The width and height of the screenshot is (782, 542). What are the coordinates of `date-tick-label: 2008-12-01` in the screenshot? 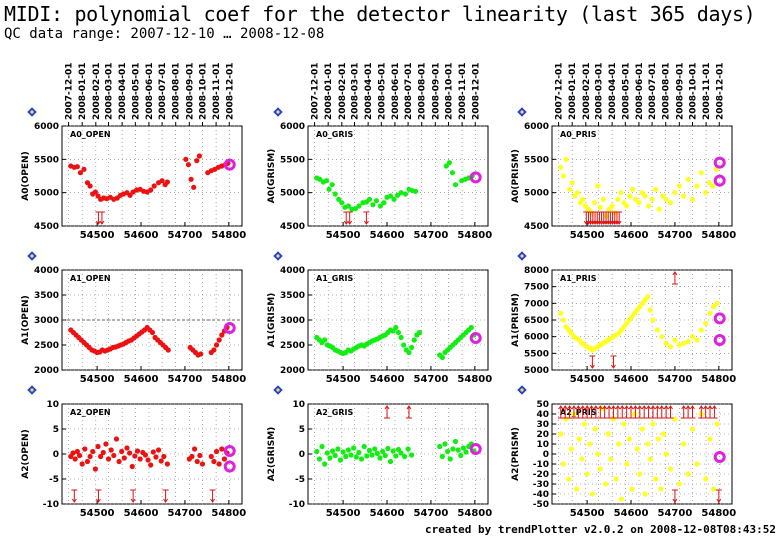 It's located at (476, 91).